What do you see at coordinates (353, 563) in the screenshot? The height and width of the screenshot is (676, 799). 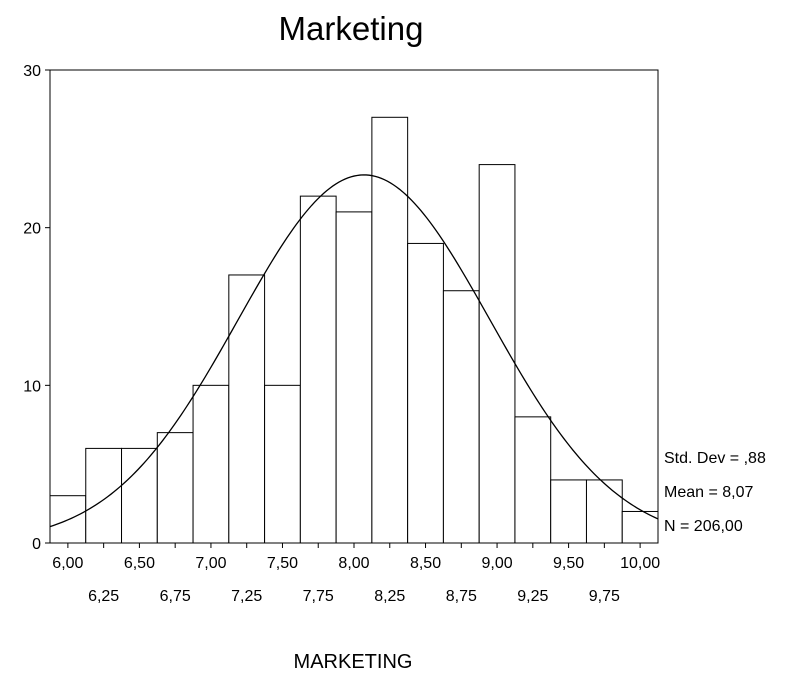 I see `x-tick-label: 8,00` at bounding box center [353, 563].